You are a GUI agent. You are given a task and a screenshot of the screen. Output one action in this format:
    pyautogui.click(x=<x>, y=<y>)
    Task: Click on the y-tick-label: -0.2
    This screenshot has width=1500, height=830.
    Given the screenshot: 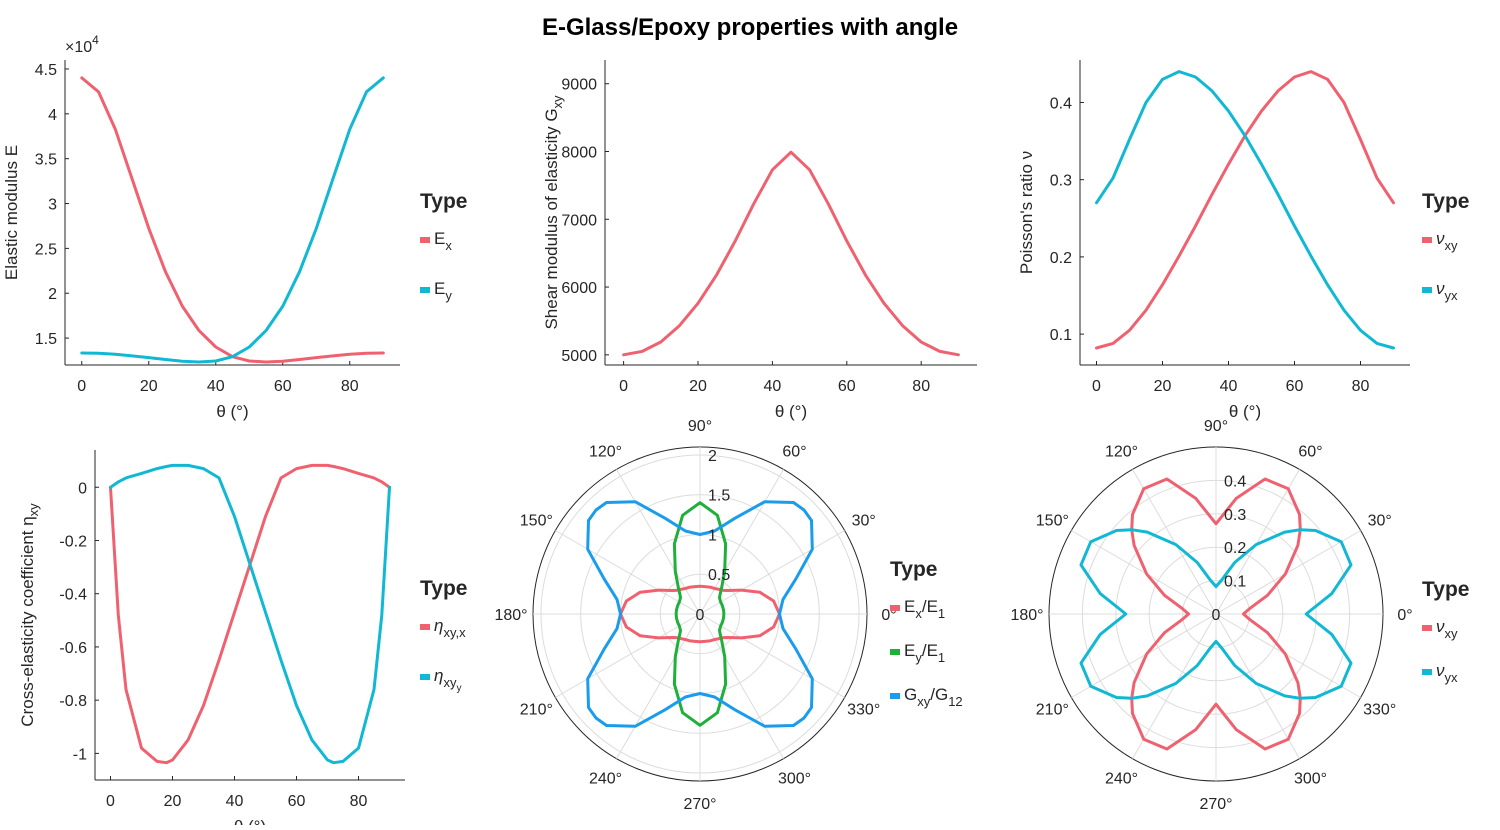 What is the action you would take?
    pyautogui.click(x=73, y=541)
    